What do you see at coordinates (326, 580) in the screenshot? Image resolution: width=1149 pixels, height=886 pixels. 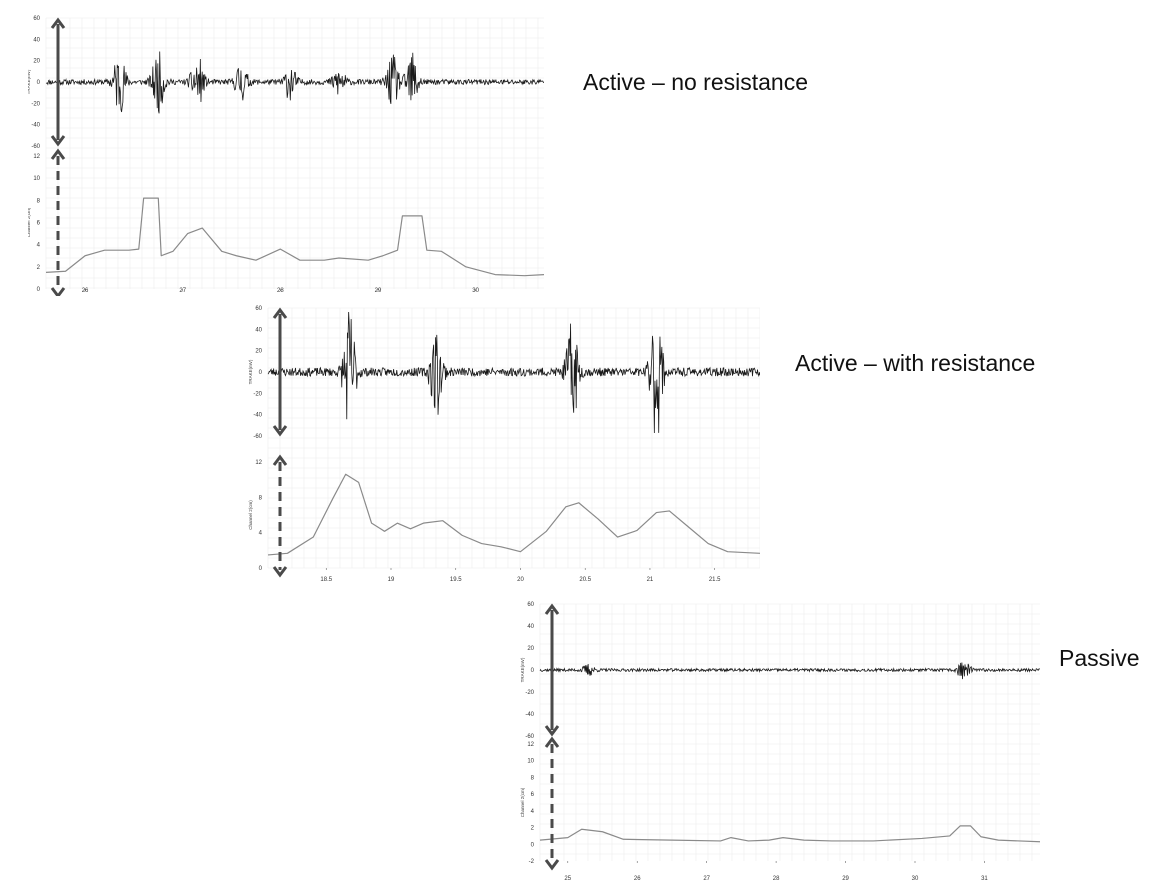 I see `xtick-label: 18.5` at bounding box center [326, 580].